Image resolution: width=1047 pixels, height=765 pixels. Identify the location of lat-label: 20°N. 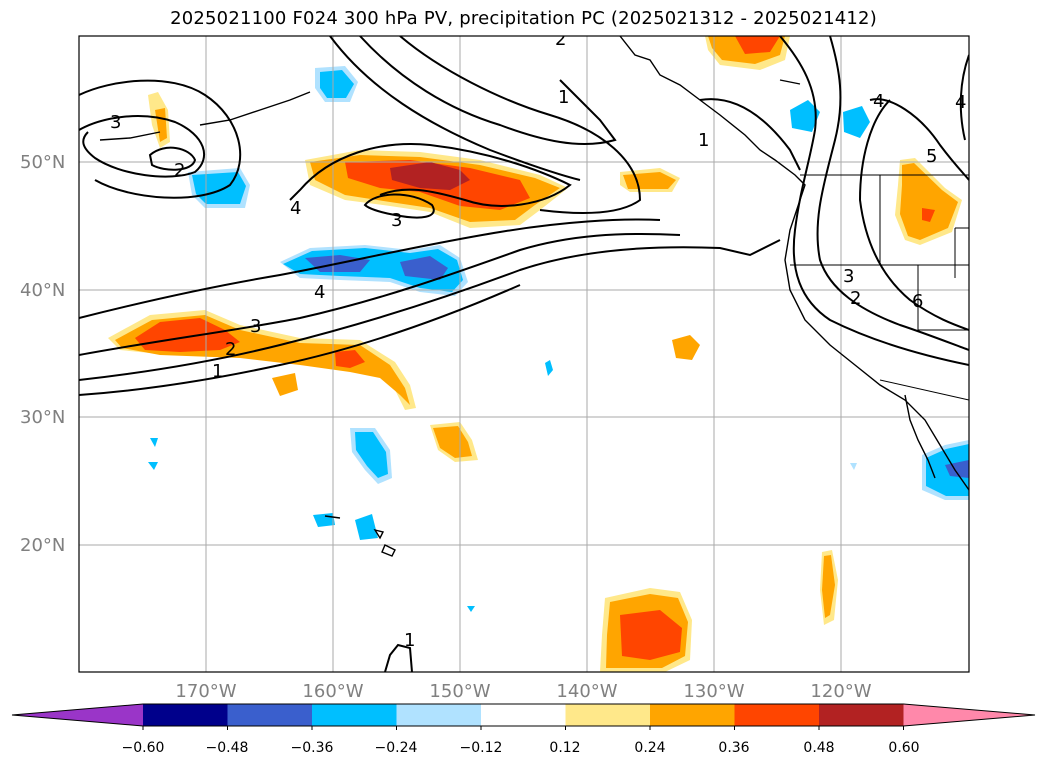
(42, 545).